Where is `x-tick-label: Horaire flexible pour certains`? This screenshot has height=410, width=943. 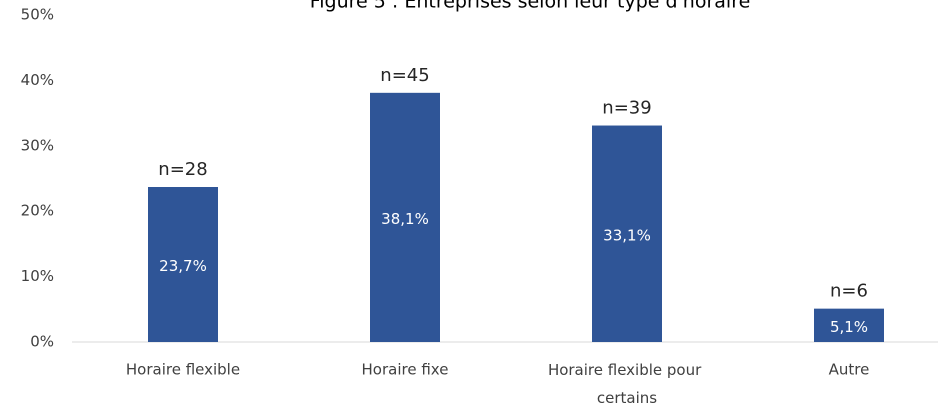
x-tick-label: Horaire flexible pour certains is located at coordinates (627, 384).